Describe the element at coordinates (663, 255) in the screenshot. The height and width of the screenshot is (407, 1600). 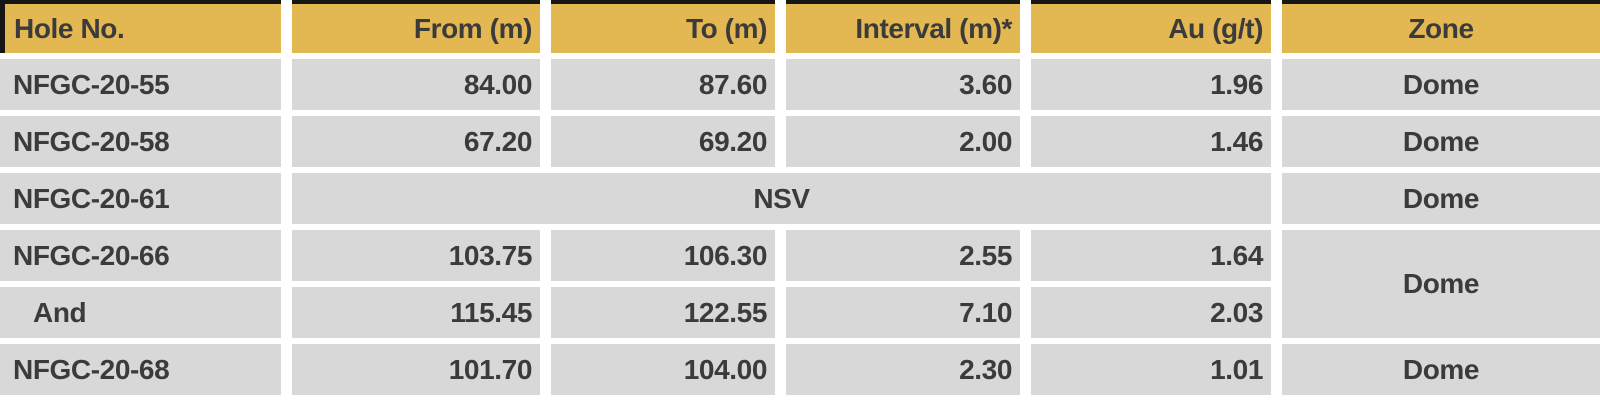
I see `cell-to: 106.30` at that location.